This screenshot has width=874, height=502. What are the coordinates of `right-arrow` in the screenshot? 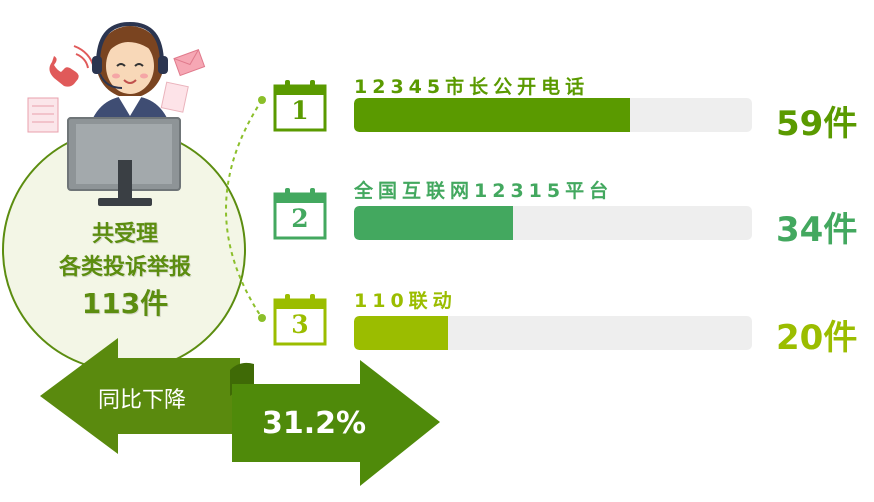 It's located at (336, 423).